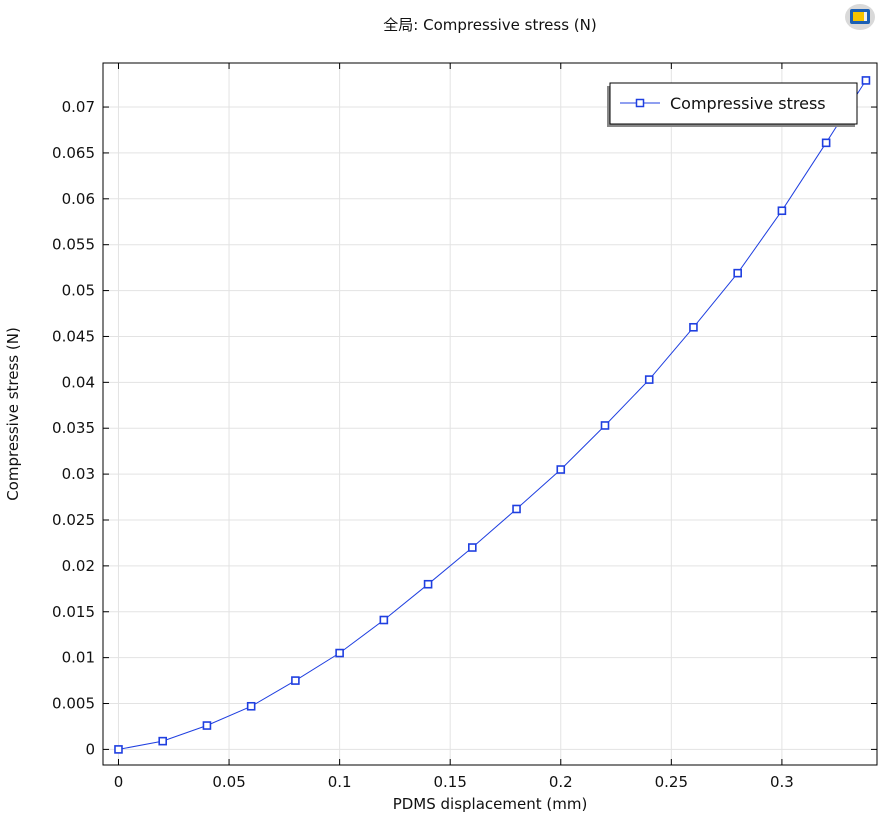 This screenshot has width=894, height=823. Describe the element at coordinates (748, 103) in the screenshot. I see `legend-label: Compressive stress` at that location.